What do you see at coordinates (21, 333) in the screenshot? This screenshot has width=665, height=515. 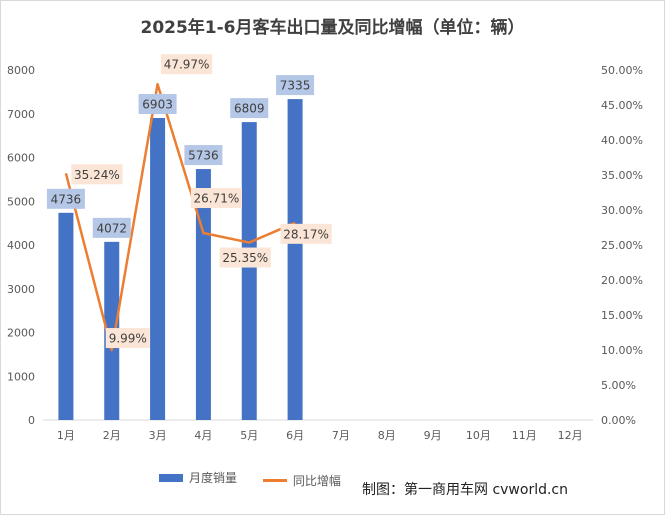 I see `y-left-tick-label: 2000` at bounding box center [21, 333].